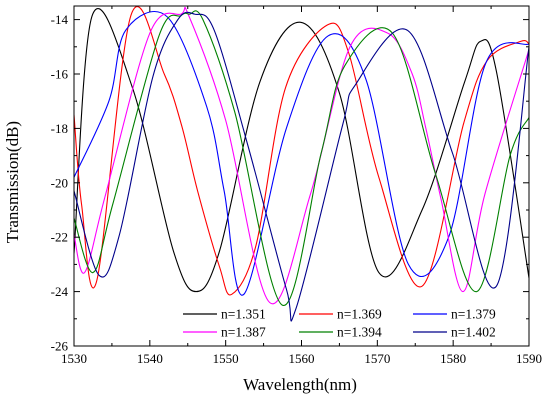 The height and width of the screenshot is (405, 550). Describe the element at coordinates (243, 332) in the screenshot. I see `legend-label: n=1.387` at that location.